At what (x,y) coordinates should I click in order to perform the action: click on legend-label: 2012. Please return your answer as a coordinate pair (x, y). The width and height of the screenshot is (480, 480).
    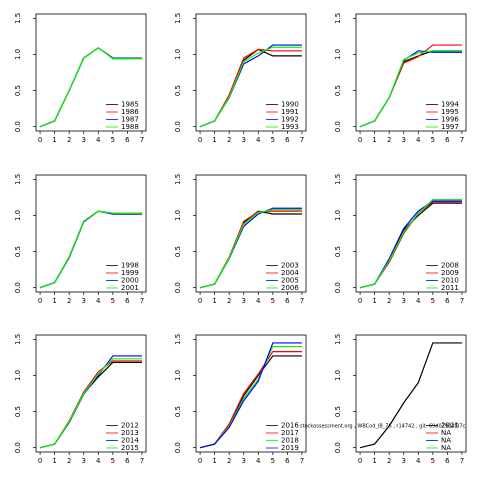
    Looking at the image, I should click on (130, 426).